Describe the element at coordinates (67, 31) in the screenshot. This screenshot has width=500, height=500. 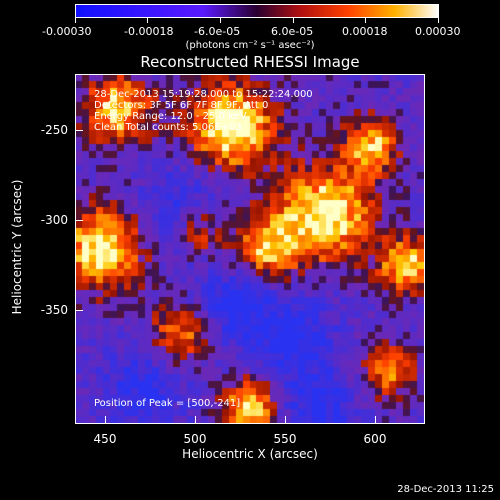
I see `colorbar-tick-label: -0.00030` at that location.